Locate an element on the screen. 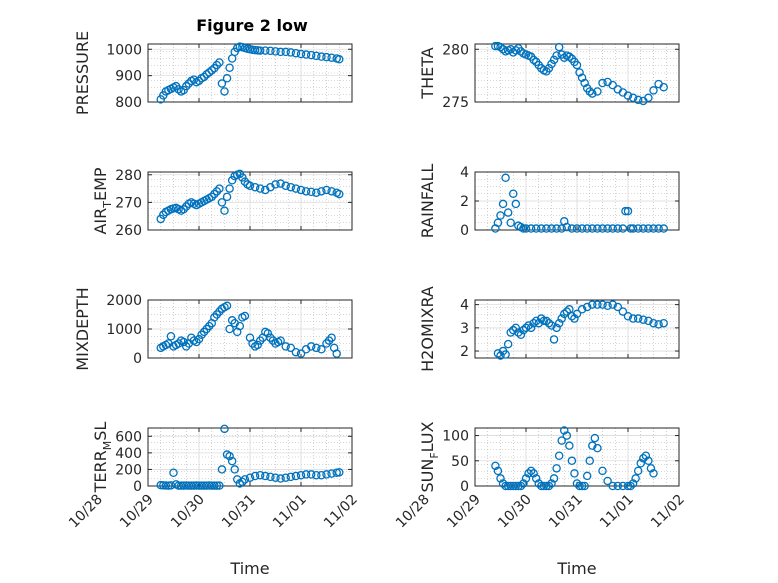  y-axis-label: TERRMSL is located at coordinates (102, 458).